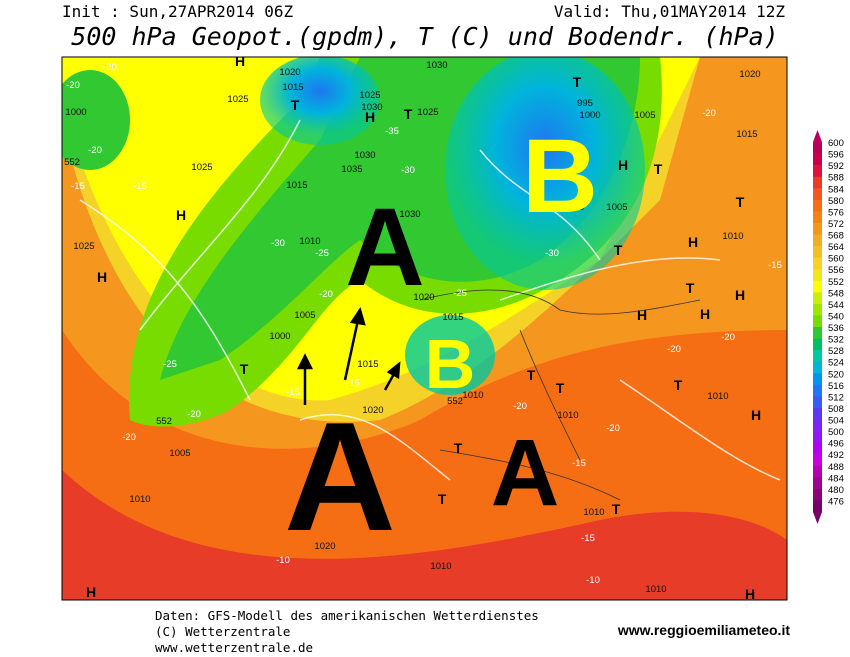 This screenshot has height=657, width=850. What do you see at coordinates (460, 293) in the screenshot?
I see `isoline-label: -25` at bounding box center [460, 293].